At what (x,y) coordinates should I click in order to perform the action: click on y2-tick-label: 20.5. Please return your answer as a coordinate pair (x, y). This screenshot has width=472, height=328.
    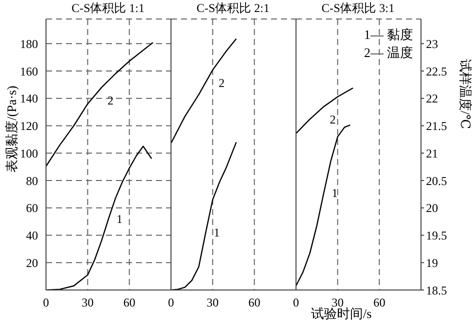
    Looking at the image, I should click on (436, 181).